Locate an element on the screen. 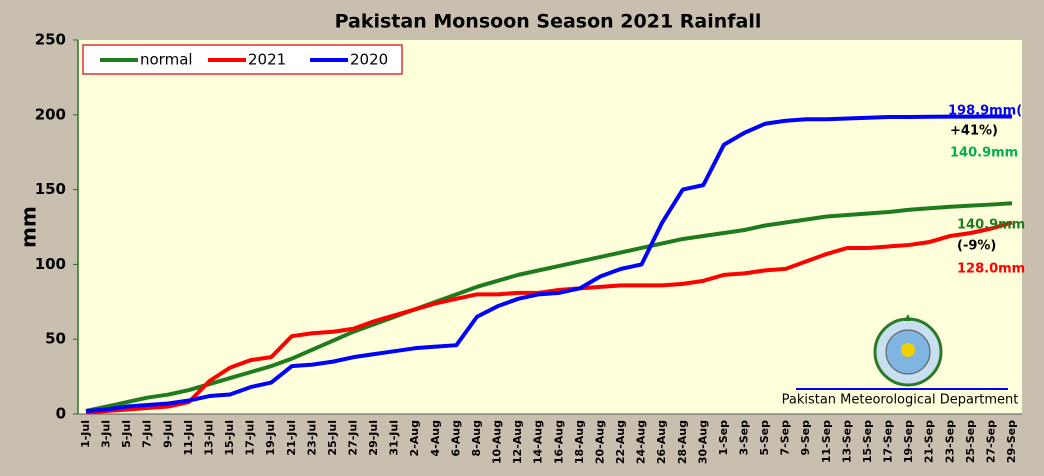 This screenshot has height=476, width=1044. x-tick-label: 11-Sep is located at coordinates (826, 441).